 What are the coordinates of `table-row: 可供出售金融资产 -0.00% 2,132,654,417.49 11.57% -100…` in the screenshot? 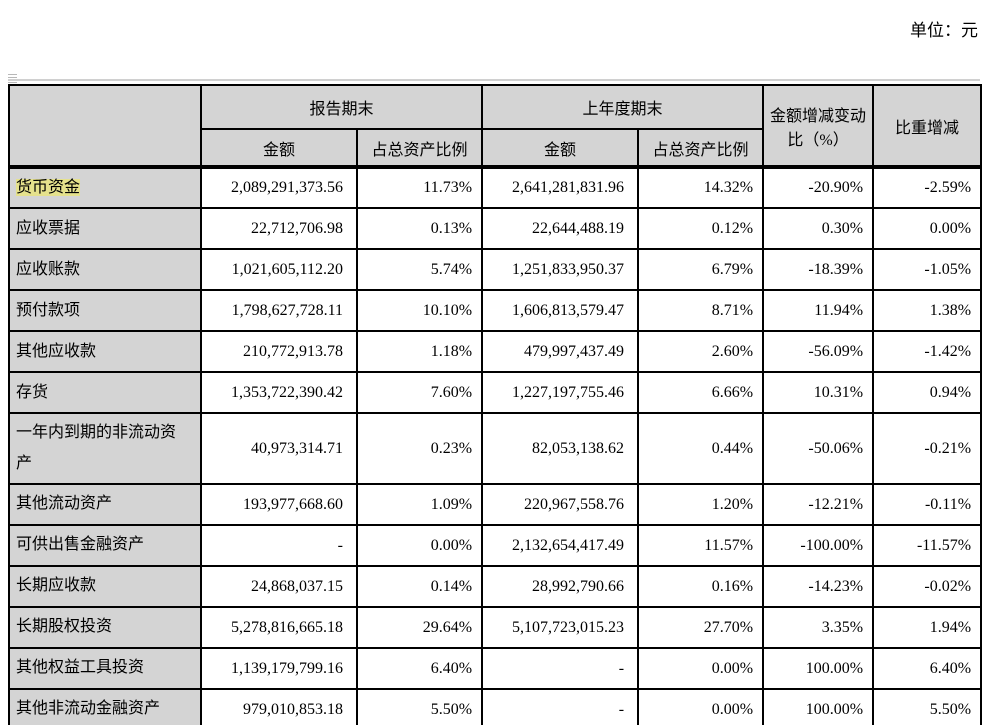 It's located at (495, 546).